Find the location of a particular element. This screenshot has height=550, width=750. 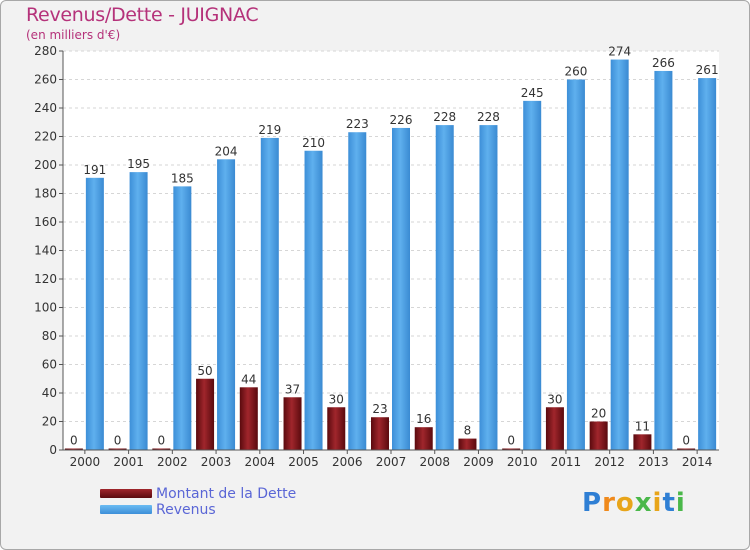

y-tick-label: 200 is located at coordinates (45, 165).